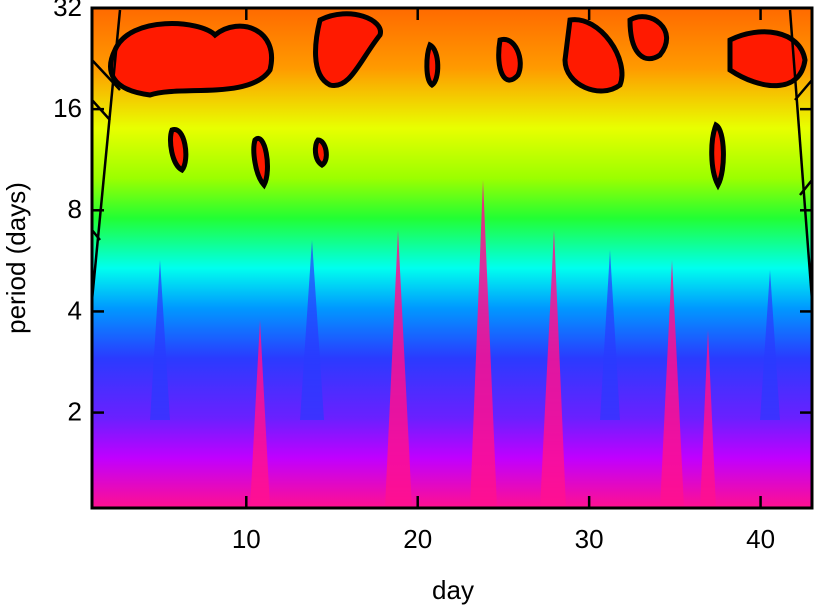  What do you see at coordinates (75, 209) in the screenshot?
I see `y-tick-label: 8` at bounding box center [75, 209].